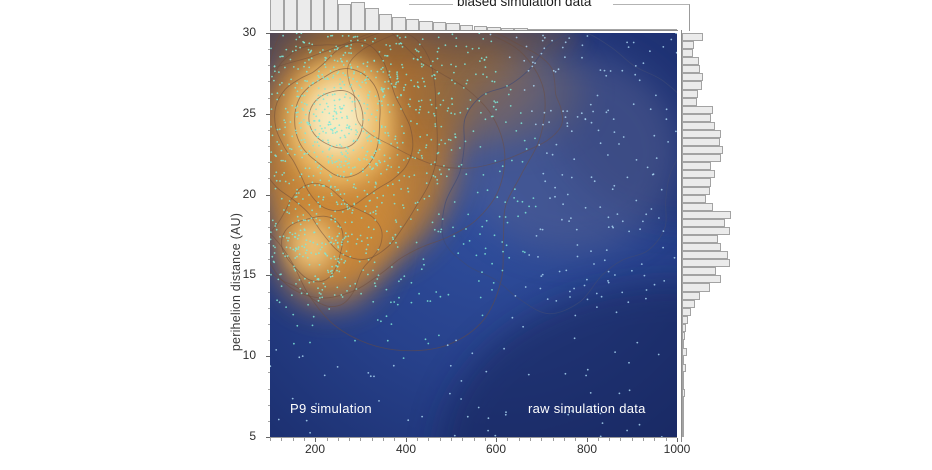 The width and height of the screenshot is (932, 470). I want to click on x-tick-400: 400, so click(406, 449).